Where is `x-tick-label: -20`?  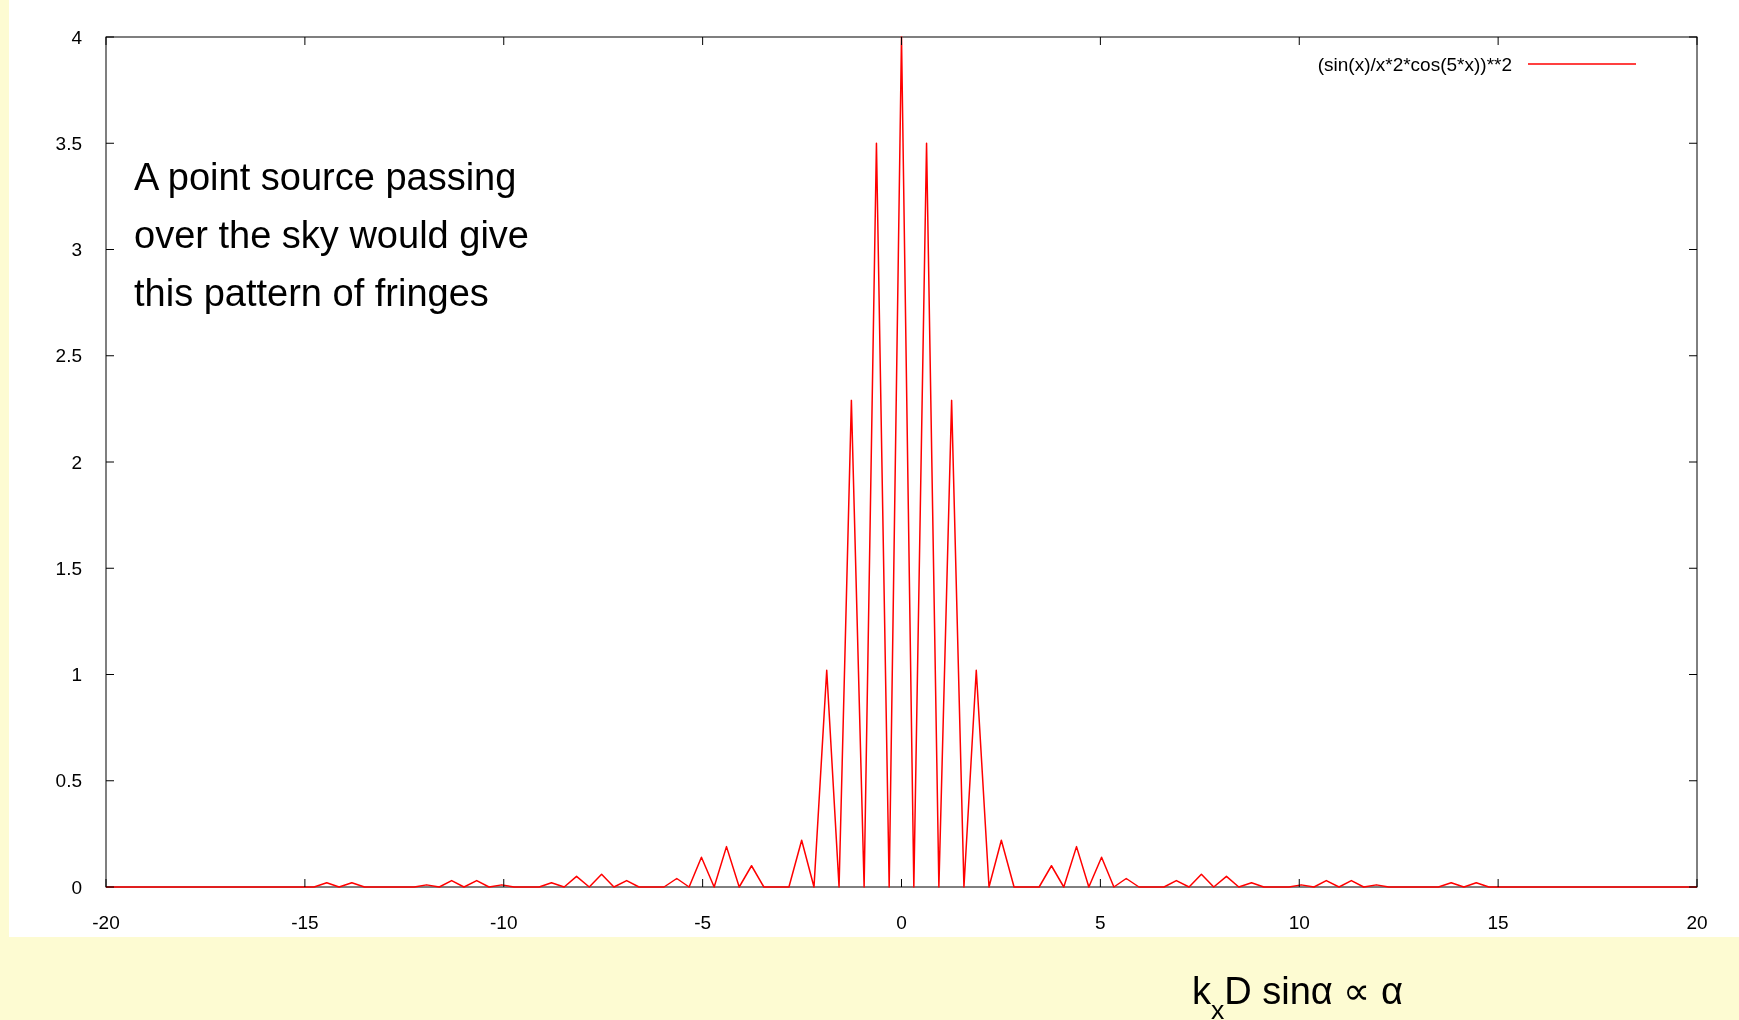
x-tick-label: -20 is located at coordinates (106, 922).